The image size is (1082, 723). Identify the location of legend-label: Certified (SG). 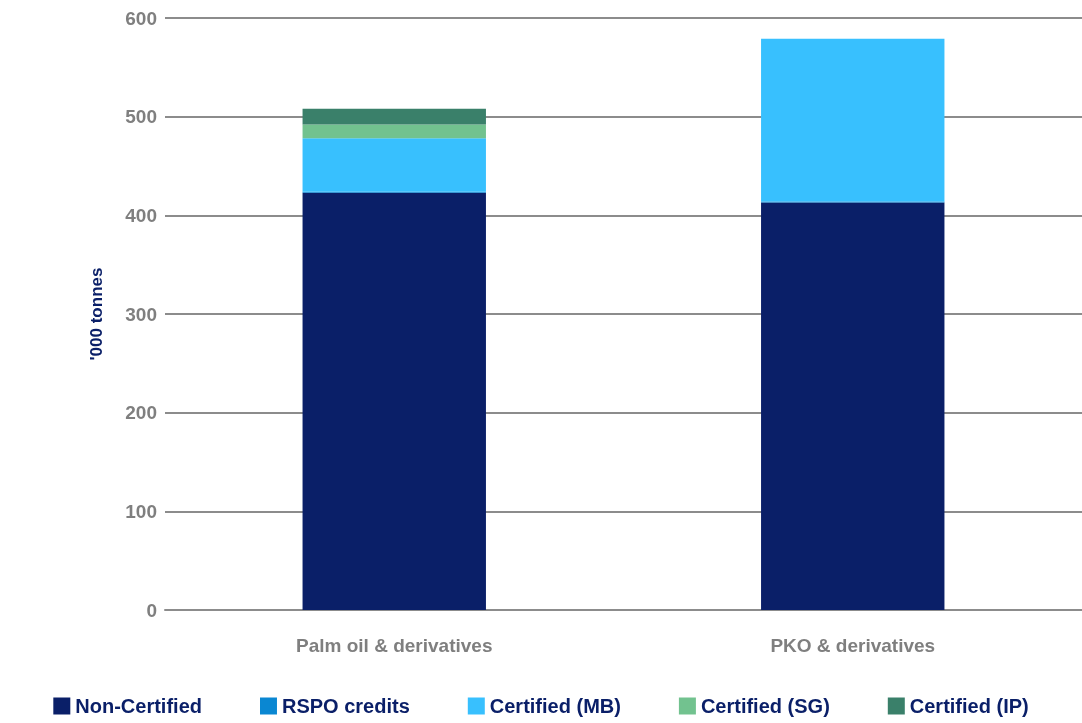
(765, 706).